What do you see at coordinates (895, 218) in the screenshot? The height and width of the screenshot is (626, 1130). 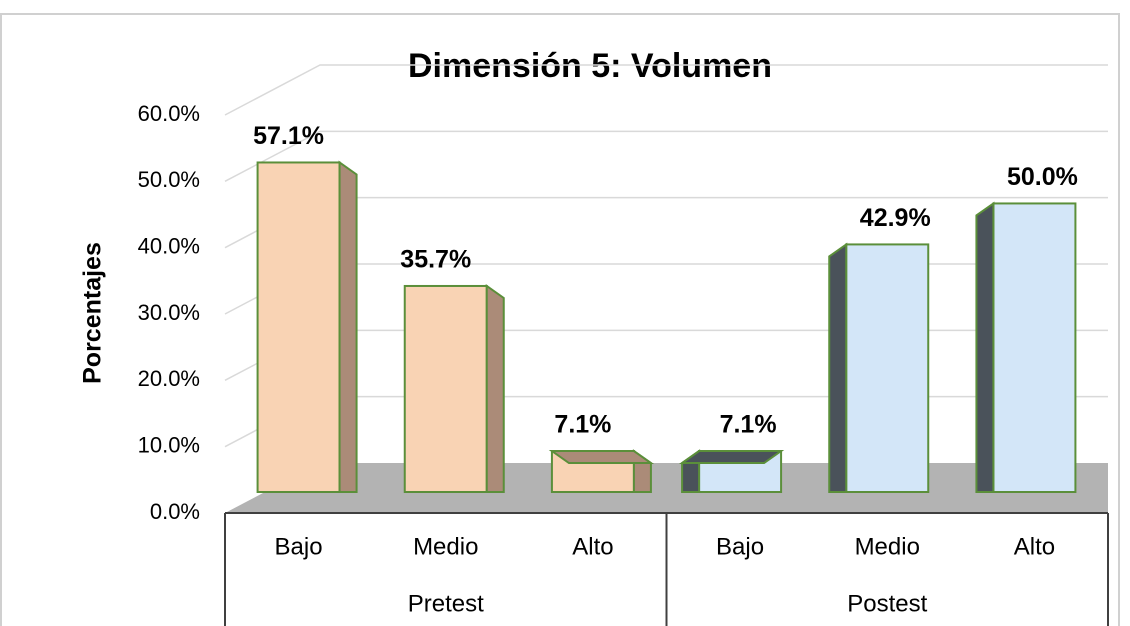 I see `data-label: 42.9%` at bounding box center [895, 218].